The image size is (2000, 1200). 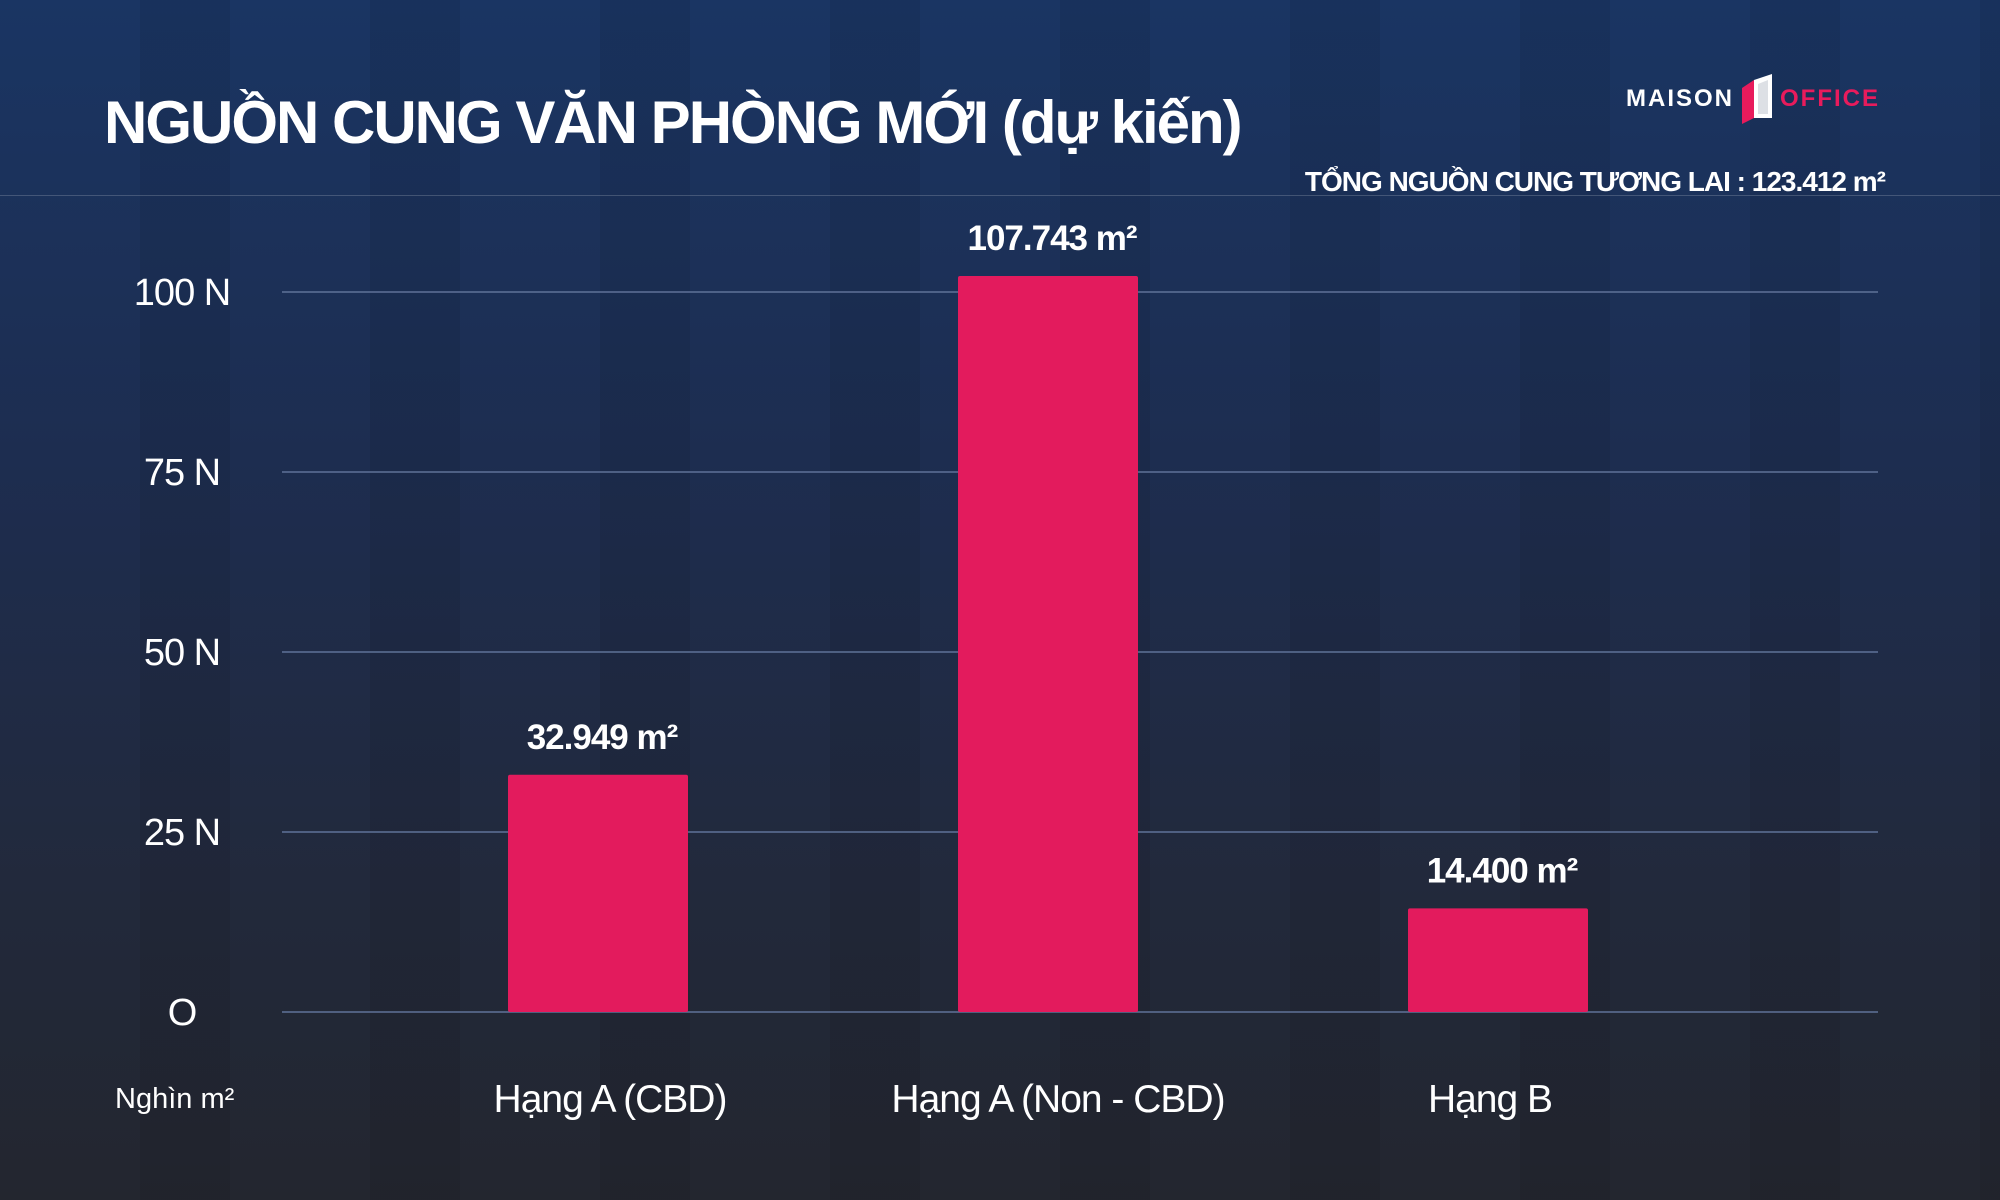 I want to click on total-supply: TỔNG NGUỒN CUNG TƯƠNG LAI : 123.412 m², so click(x=1595, y=182).